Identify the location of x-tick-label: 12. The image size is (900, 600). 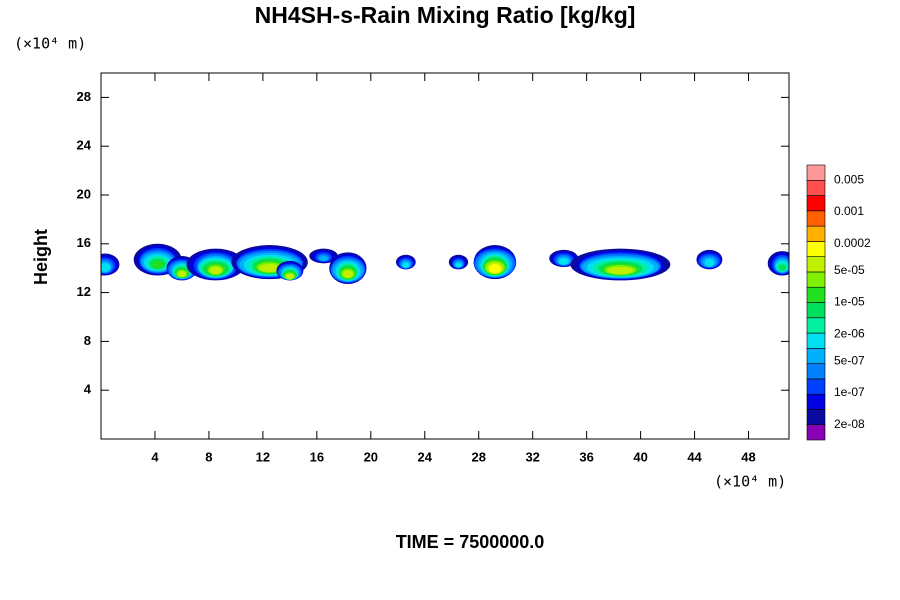
(263, 456).